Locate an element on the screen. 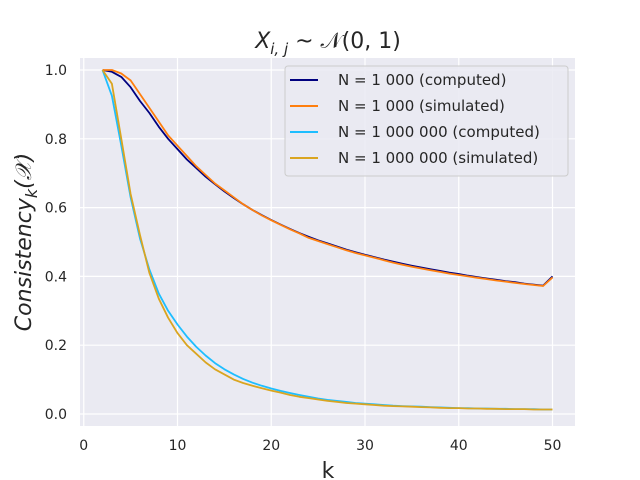 The height and width of the screenshot is (480, 640). y-tick-label: 1.0 is located at coordinates (56, 71).